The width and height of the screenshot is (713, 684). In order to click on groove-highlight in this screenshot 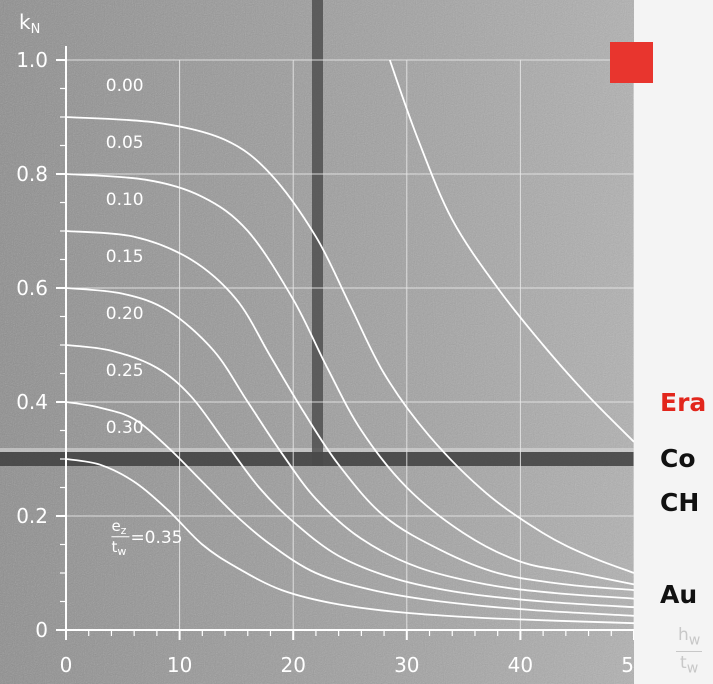, I will do `click(356, 450)`.